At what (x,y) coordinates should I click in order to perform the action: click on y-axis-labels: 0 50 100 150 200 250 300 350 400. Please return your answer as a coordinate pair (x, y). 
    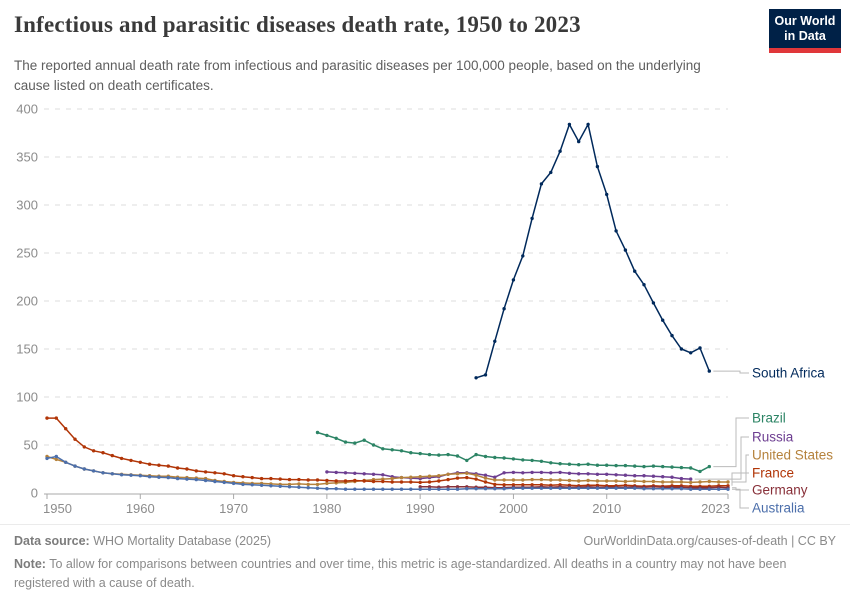
    Looking at the image, I should click on (27, 301).